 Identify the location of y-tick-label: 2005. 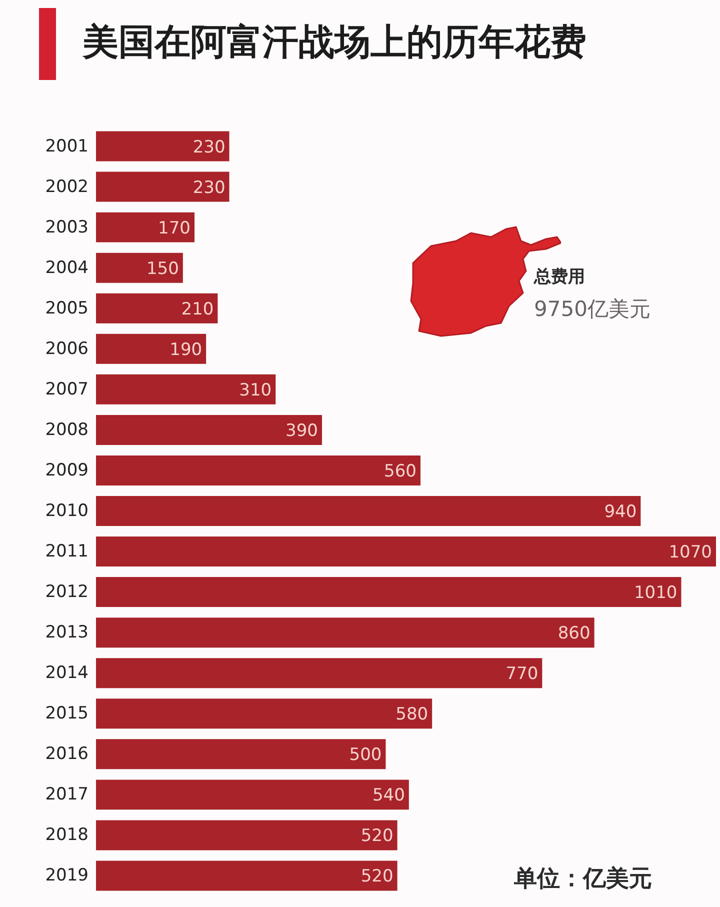
(66, 308).